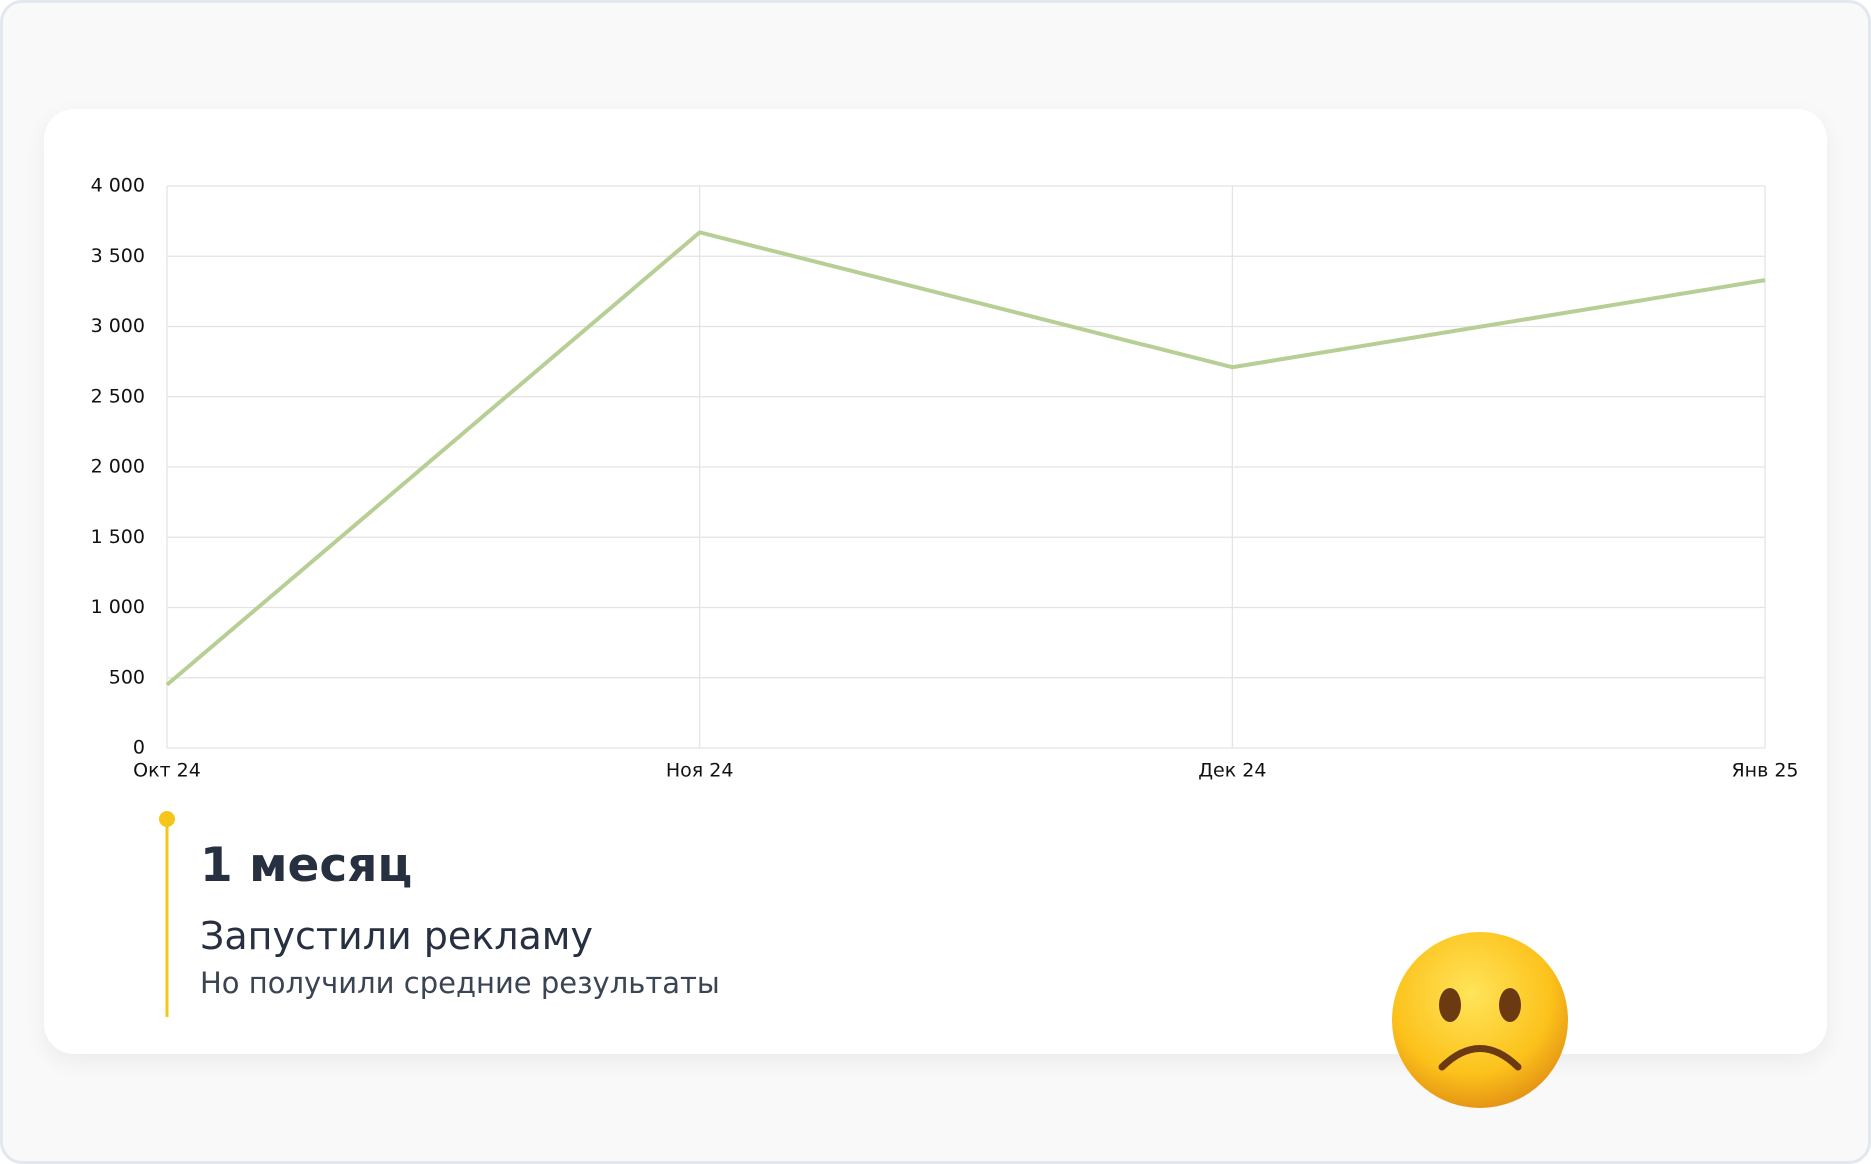 The height and width of the screenshot is (1164, 1871). What do you see at coordinates (118, 607) in the screenshot?
I see `y-tick-label: 1 000` at bounding box center [118, 607].